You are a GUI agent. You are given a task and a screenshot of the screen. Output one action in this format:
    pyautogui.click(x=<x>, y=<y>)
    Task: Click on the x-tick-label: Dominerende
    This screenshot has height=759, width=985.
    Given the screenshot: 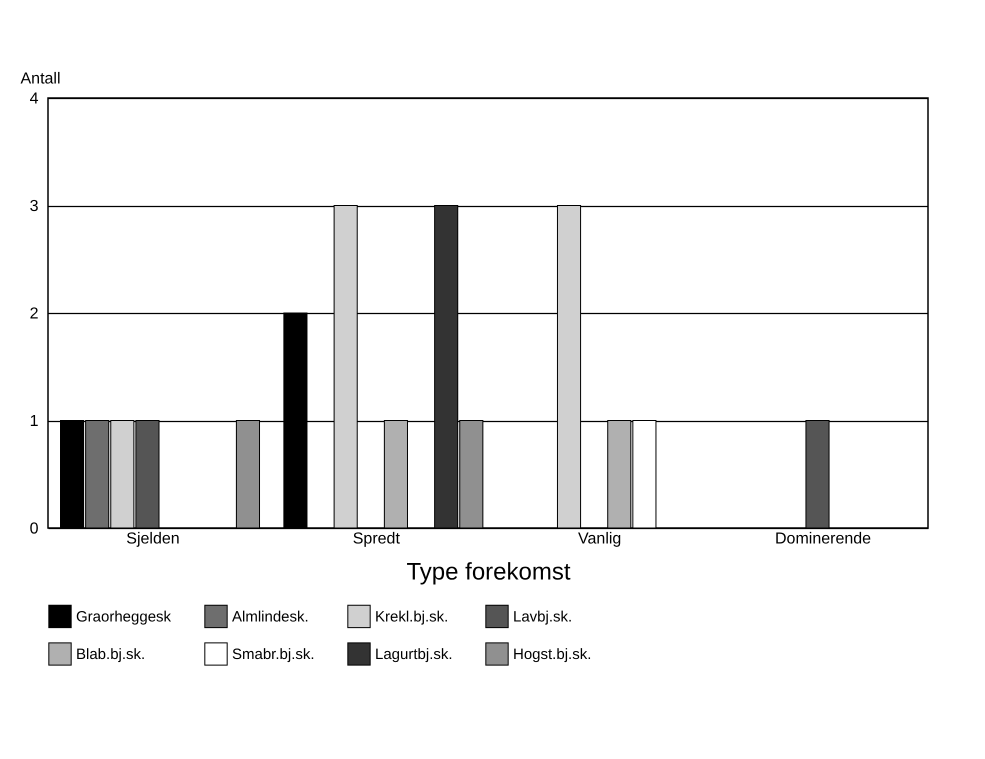 What is the action you would take?
    pyautogui.click(x=823, y=539)
    